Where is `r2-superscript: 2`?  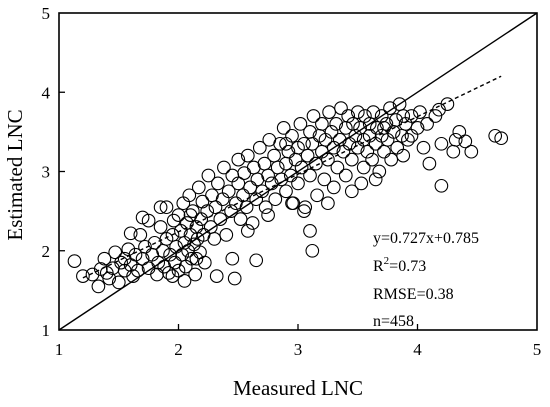 r2-superscript: 2 is located at coordinates (387, 261).